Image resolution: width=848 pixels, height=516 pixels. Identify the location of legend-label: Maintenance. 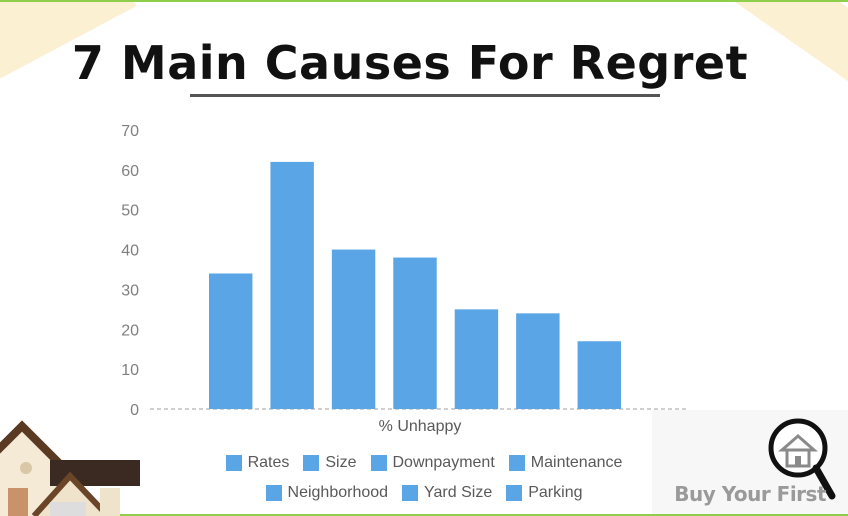
(576, 462).